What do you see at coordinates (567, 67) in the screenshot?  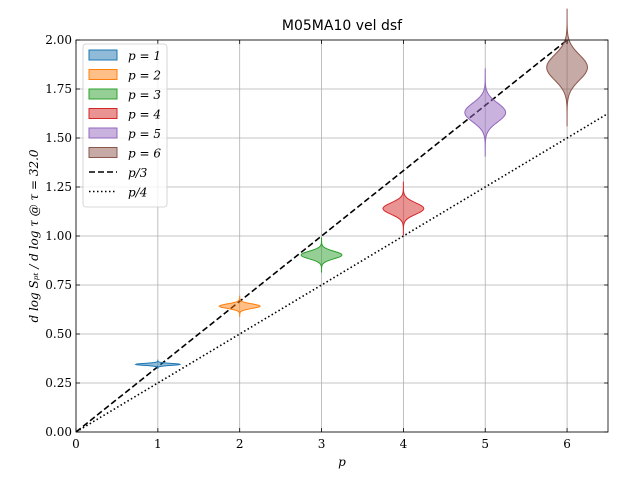 I see `violin-p6` at bounding box center [567, 67].